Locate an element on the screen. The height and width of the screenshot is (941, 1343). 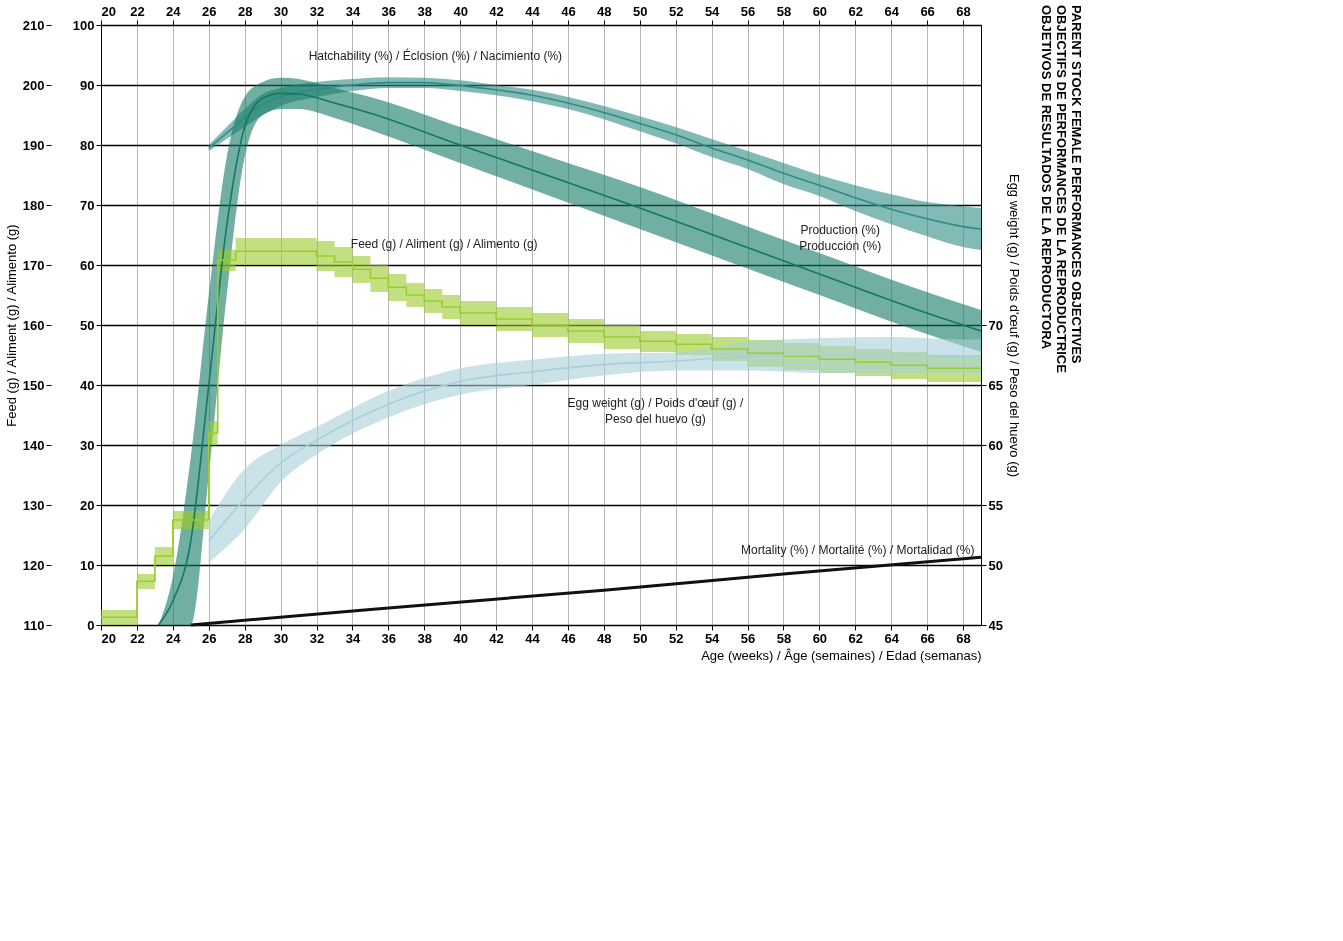
x-tick-label: 64 is located at coordinates (892, 638).